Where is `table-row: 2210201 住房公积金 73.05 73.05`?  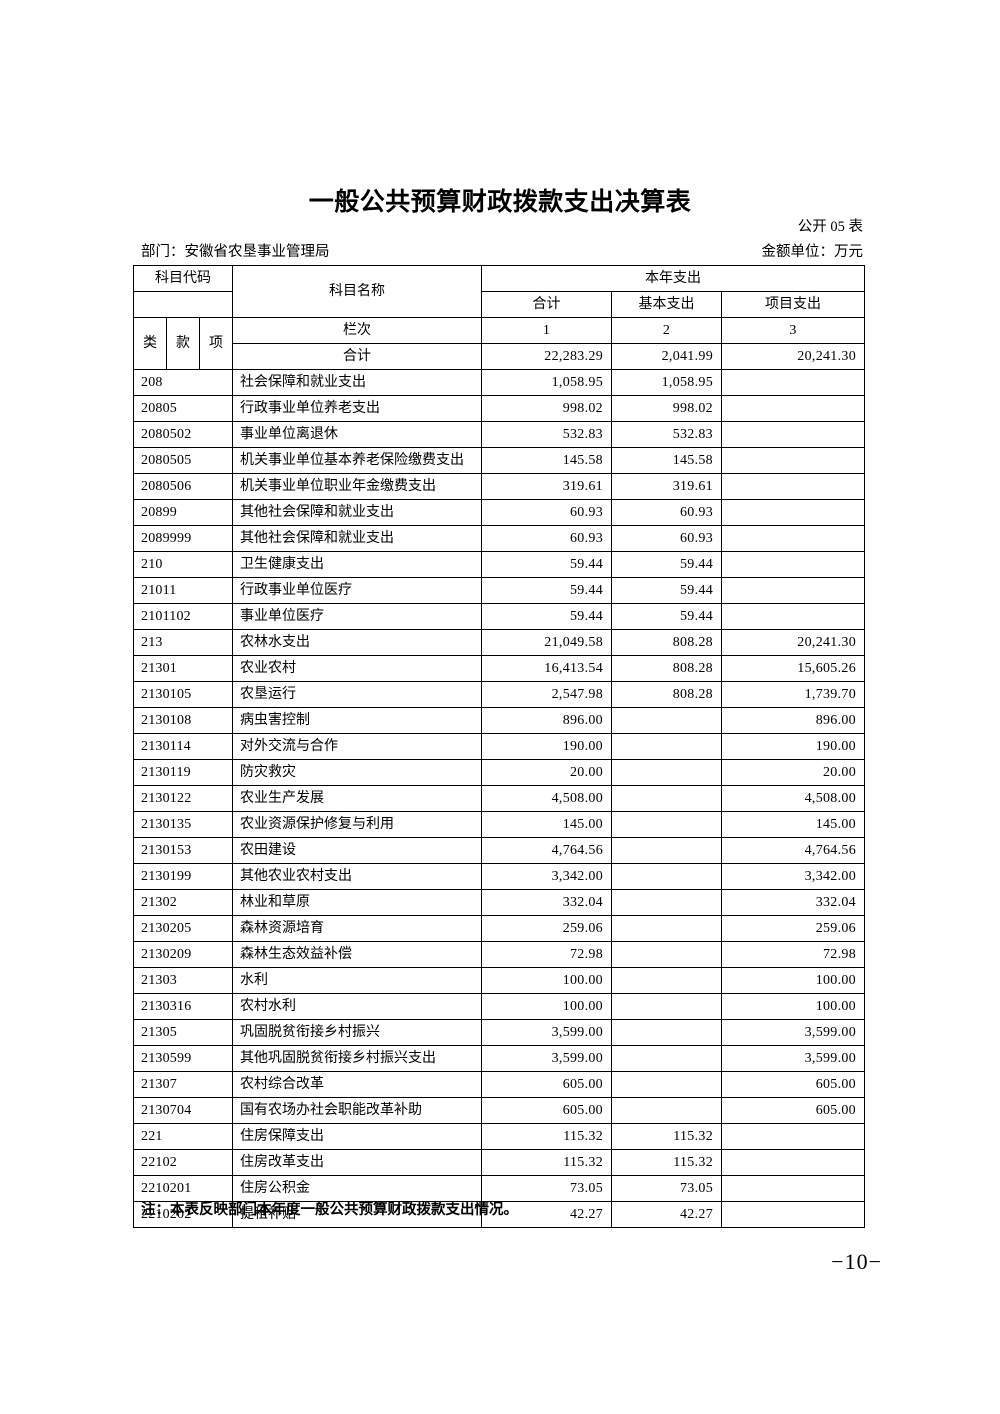 table-row: 2210201 住房公积金 73.05 73.05 is located at coordinates (499, 1188).